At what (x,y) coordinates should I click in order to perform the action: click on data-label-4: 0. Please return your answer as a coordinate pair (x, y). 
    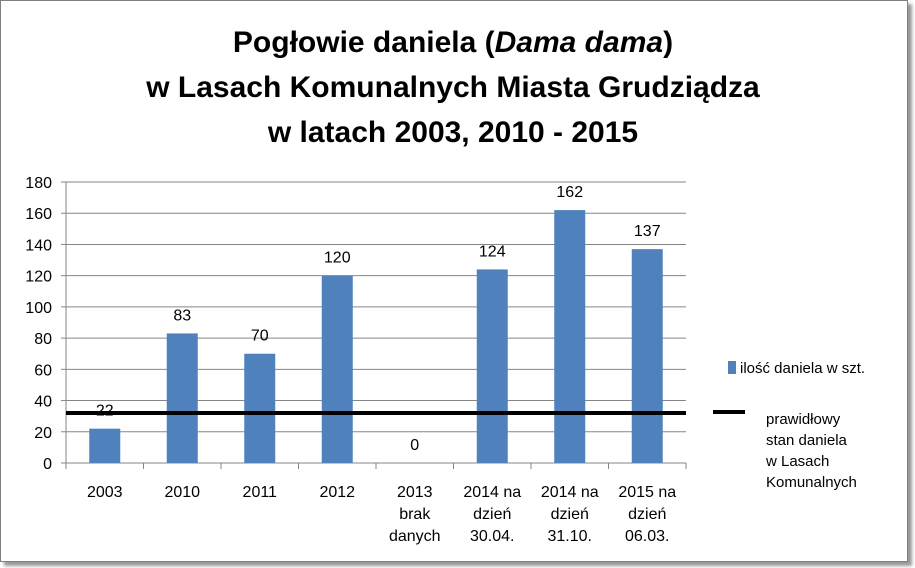
    Looking at the image, I should click on (414, 445).